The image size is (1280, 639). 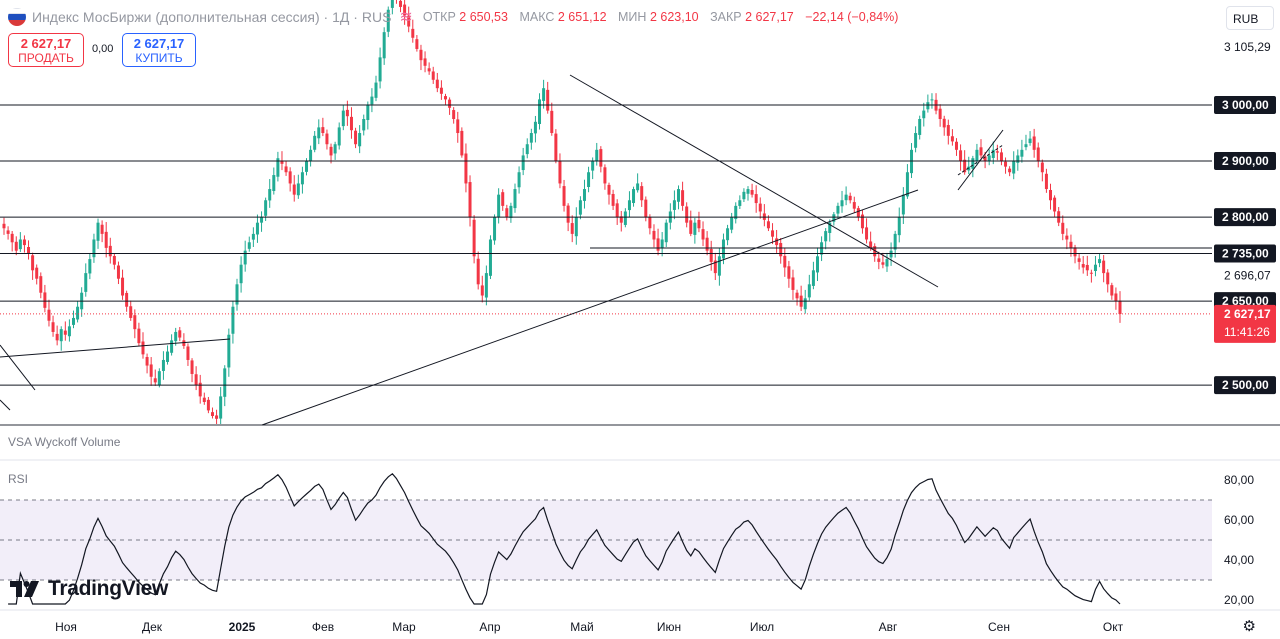 What do you see at coordinates (1250, 18) in the screenshot?
I see `currency-selector: RUB` at bounding box center [1250, 18].